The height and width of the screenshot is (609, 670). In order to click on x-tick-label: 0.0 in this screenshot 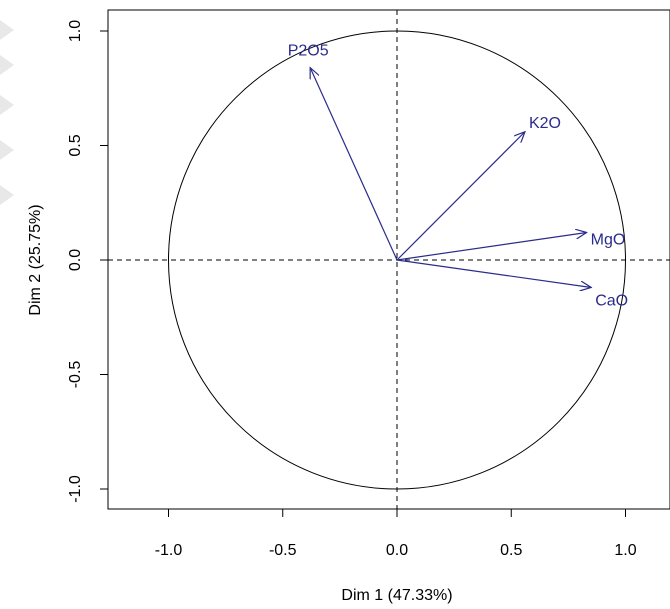, I will do `click(397, 550)`.